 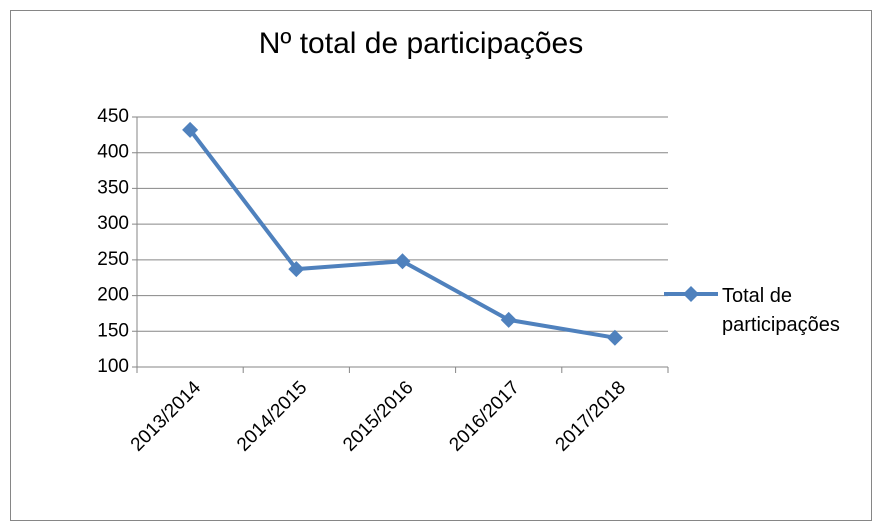 What do you see at coordinates (113, 366) in the screenshot?
I see `y-tick-label: 100` at bounding box center [113, 366].